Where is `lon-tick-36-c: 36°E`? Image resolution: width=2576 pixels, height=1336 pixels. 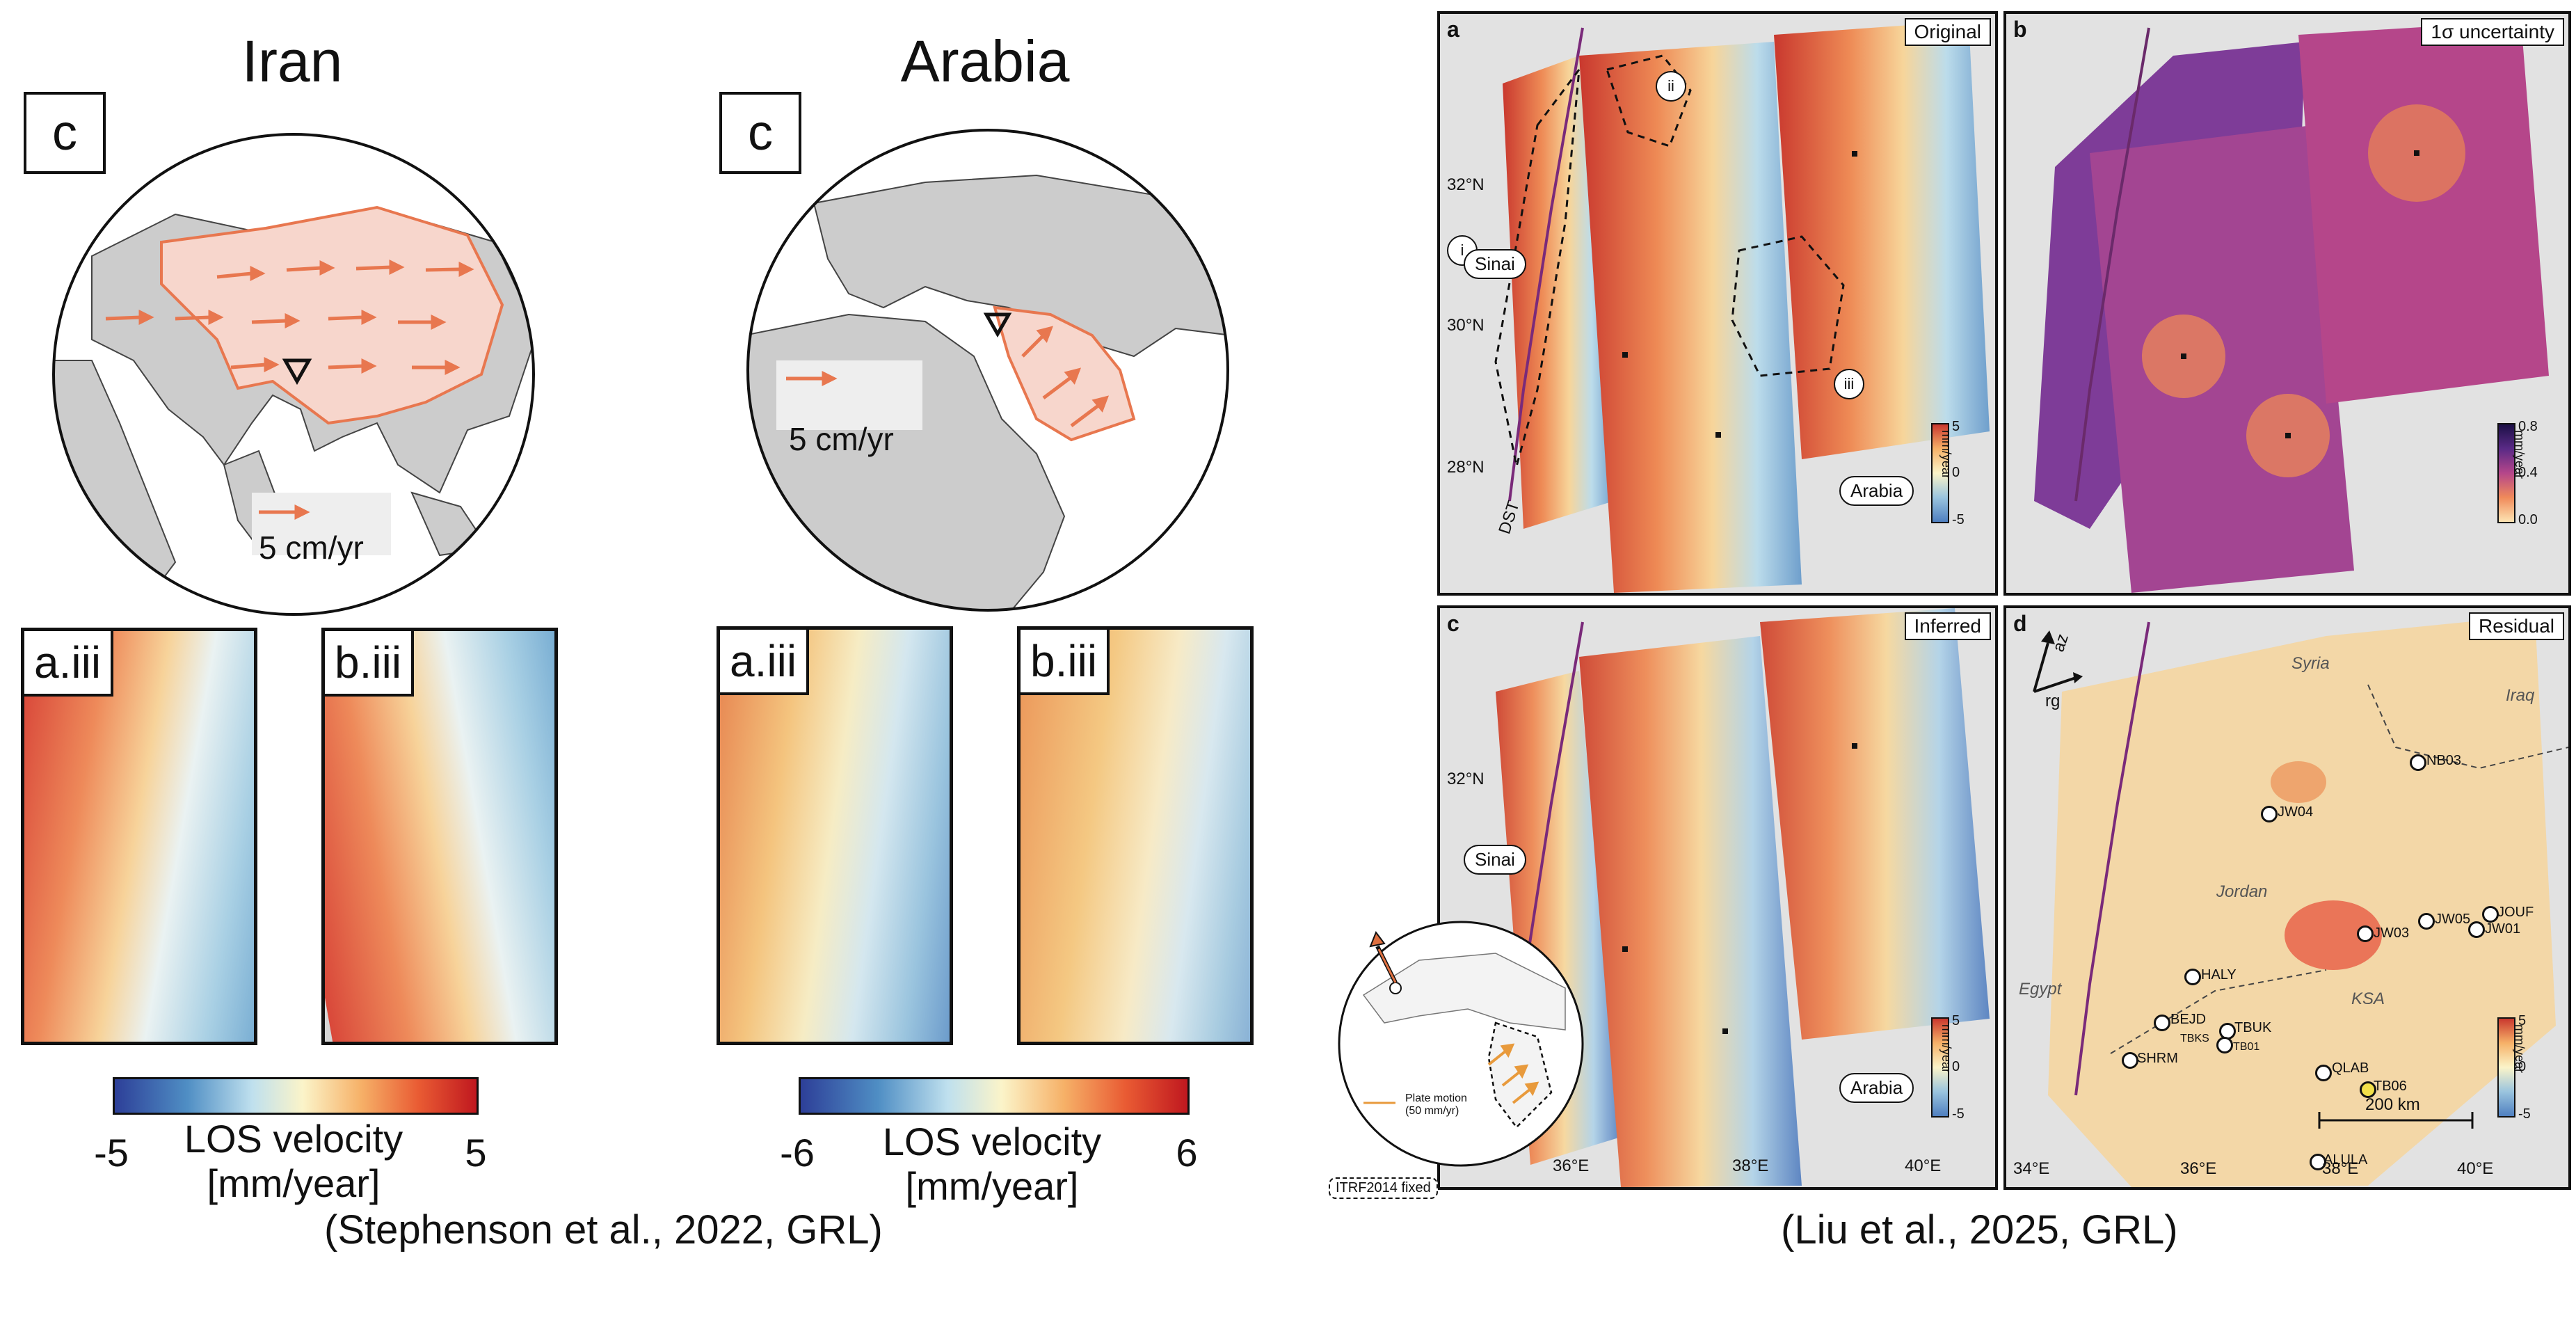
lon-tick-36-c: 36°E is located at coordinates (1571, 1165).